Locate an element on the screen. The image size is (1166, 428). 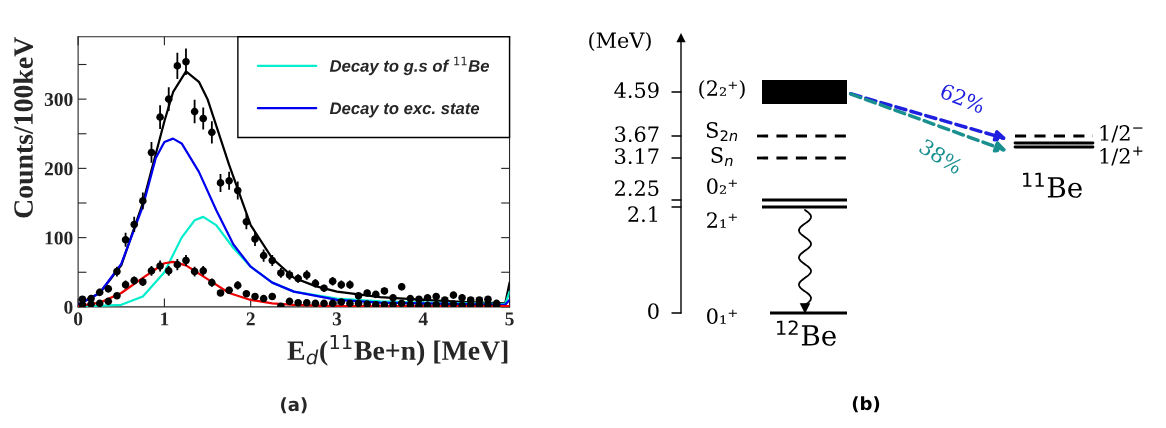
text: 2₁⁺ is located at coordinates (722, 220).